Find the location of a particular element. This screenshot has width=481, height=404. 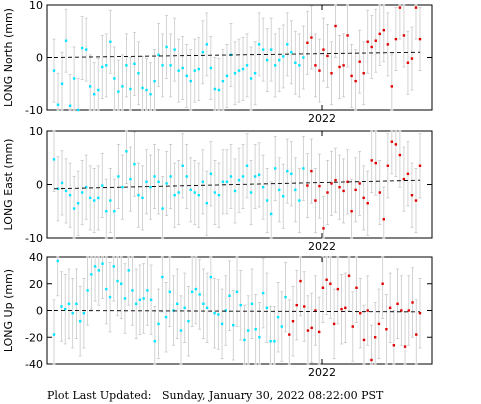

y-tick-label: -20 is located at coordinates (34, 337).